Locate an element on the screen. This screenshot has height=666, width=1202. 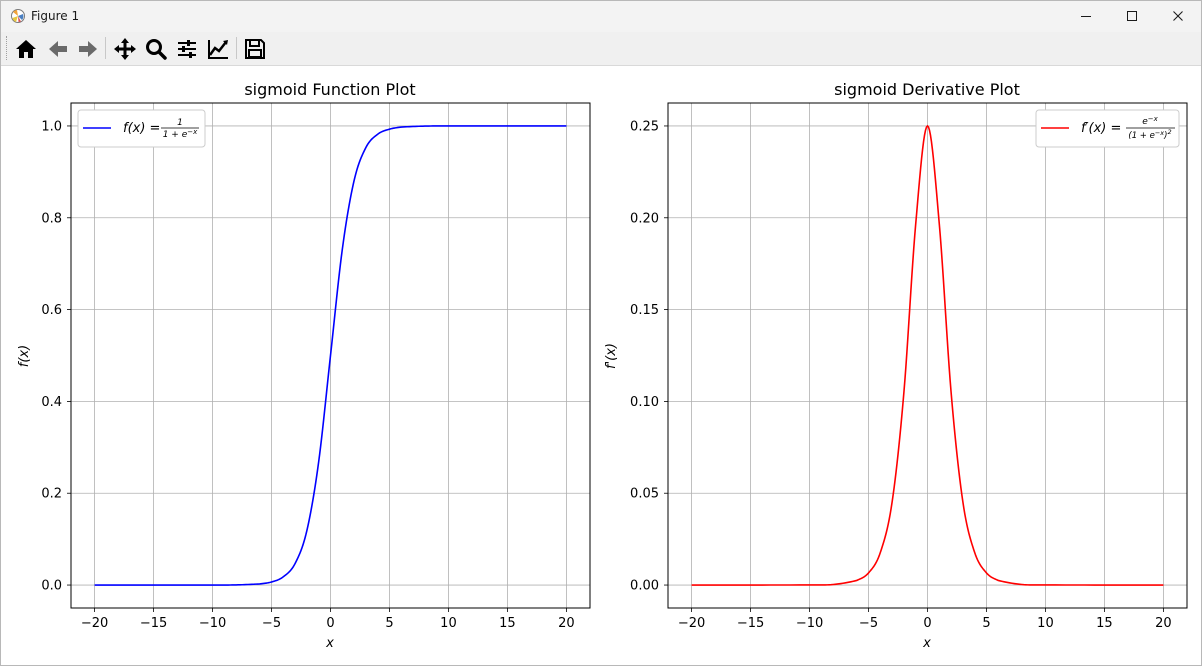
subplots-button is located at coordinates (187, 49).